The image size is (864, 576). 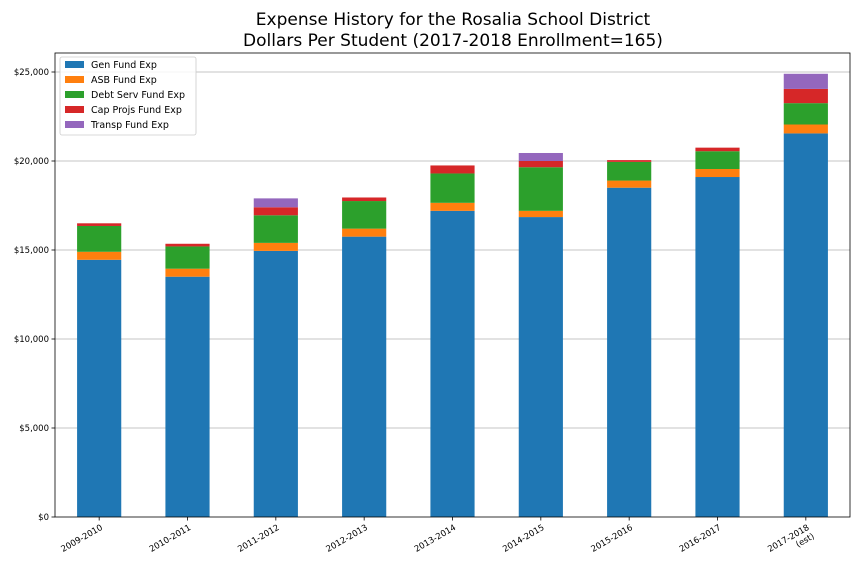 I want to click on y-axis: $0 $5,000 $10,000 $15,000 $20,000 $25,000, so click(x=34, y=295).